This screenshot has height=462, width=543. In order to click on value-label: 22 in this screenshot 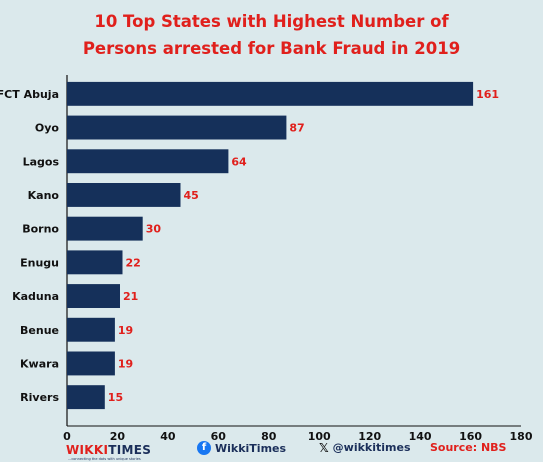, I will do `click(133, 262)`.